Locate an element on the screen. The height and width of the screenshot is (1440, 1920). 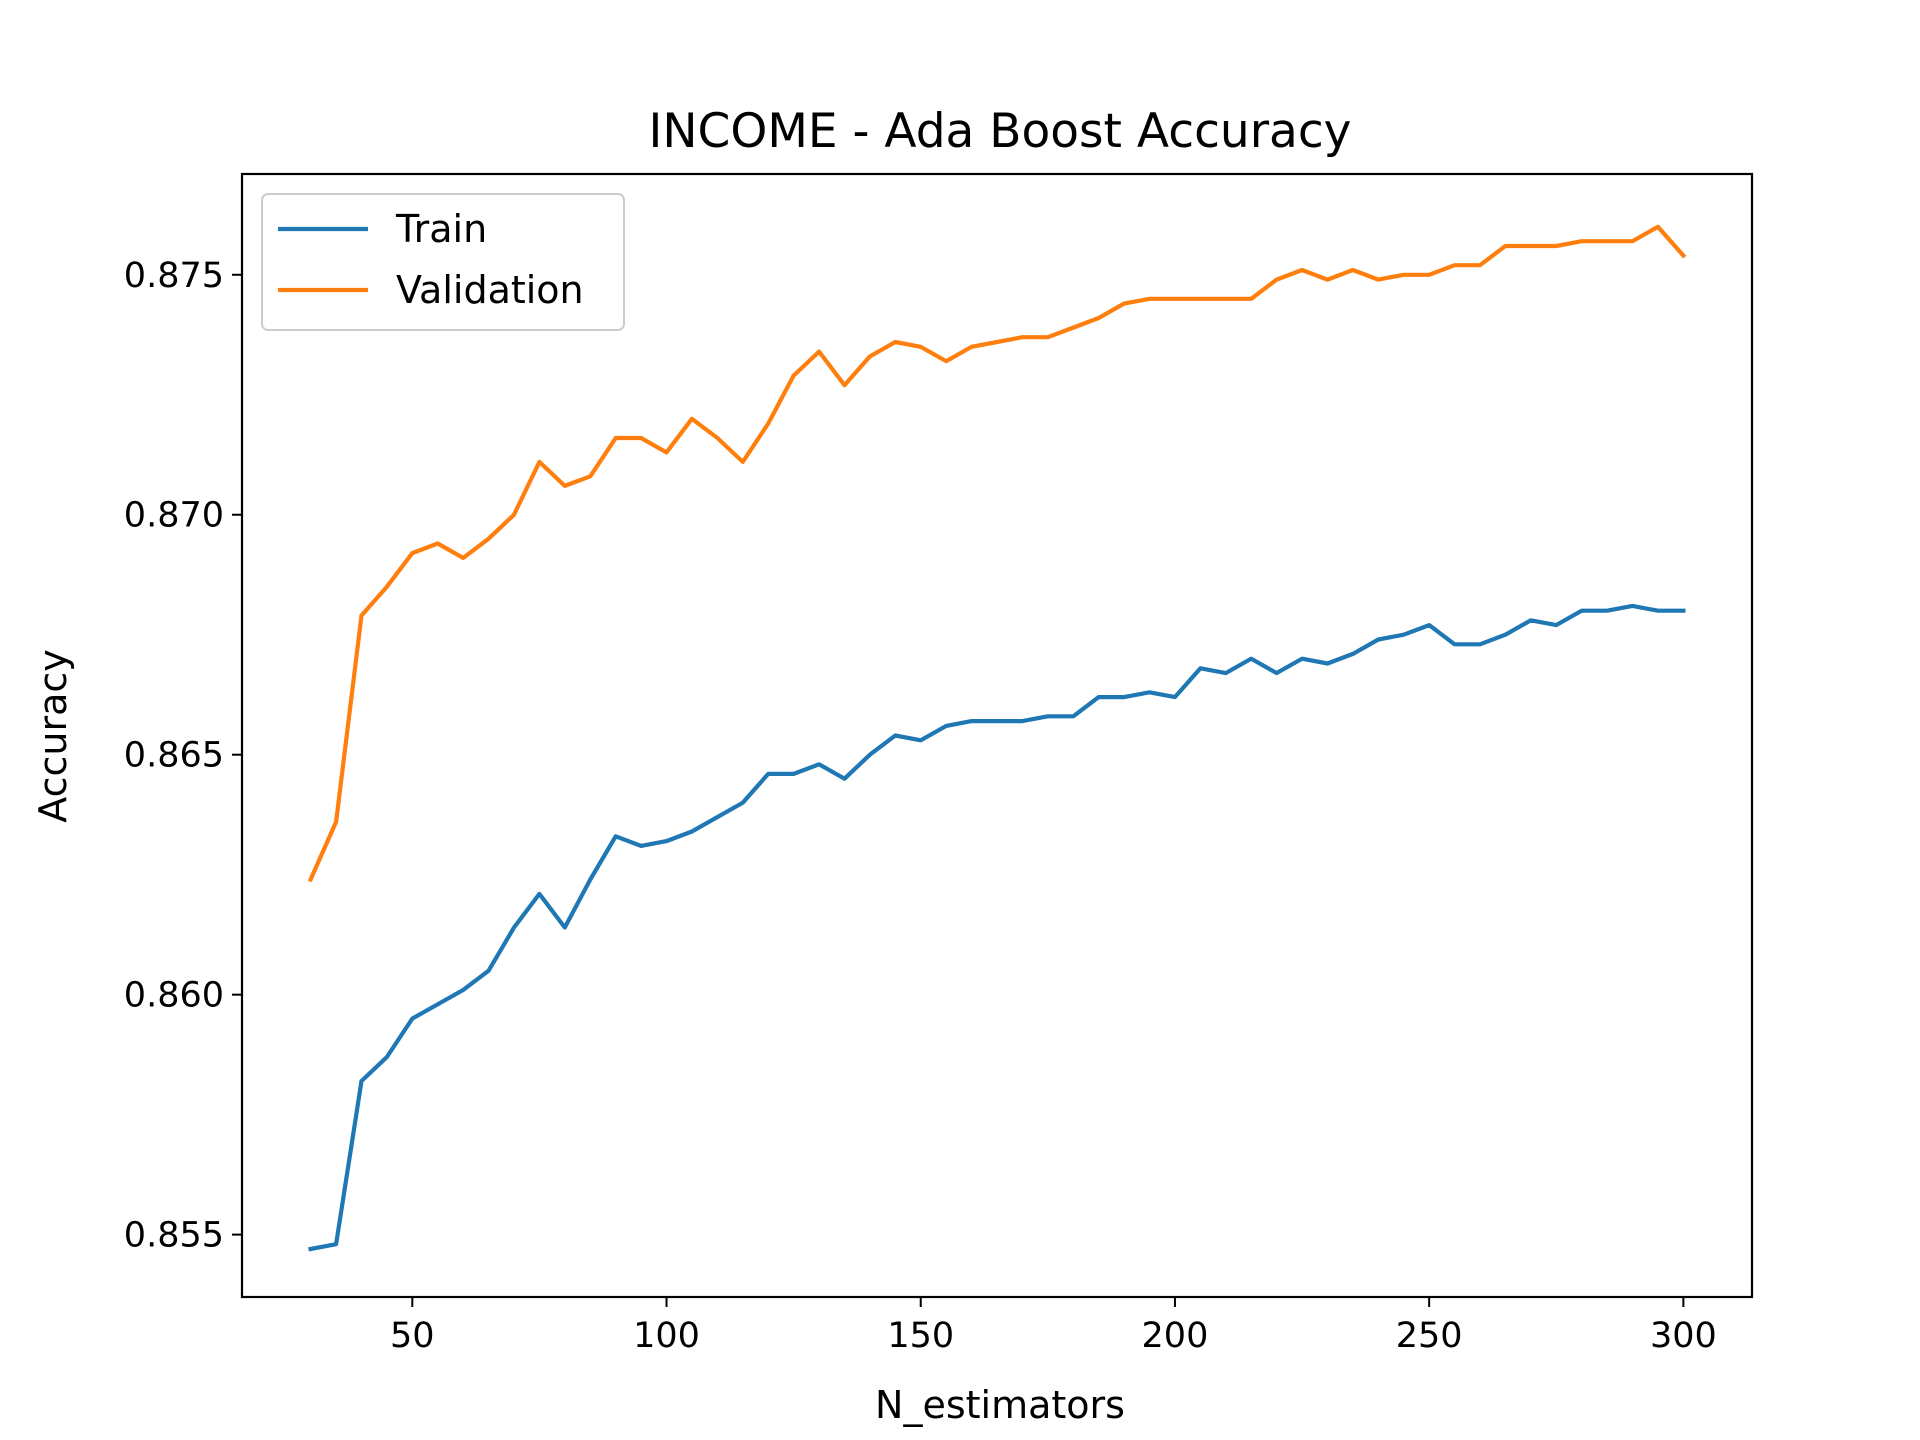
legend-label-train: Train is located at coordinates (441, 229).